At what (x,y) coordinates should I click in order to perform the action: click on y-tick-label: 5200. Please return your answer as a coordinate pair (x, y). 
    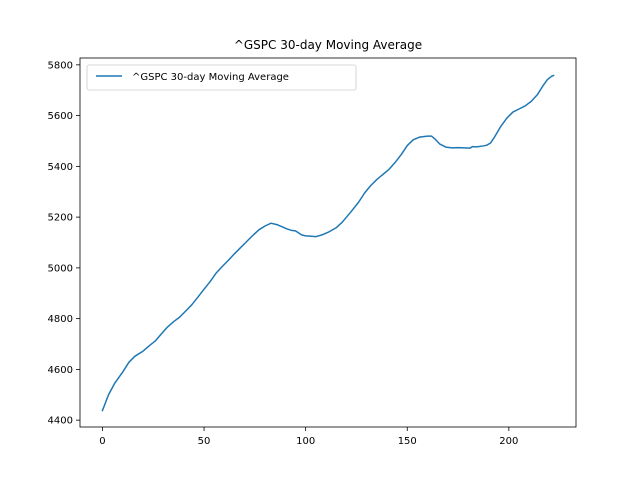
    Looking at the image, I should click on (60, 218).